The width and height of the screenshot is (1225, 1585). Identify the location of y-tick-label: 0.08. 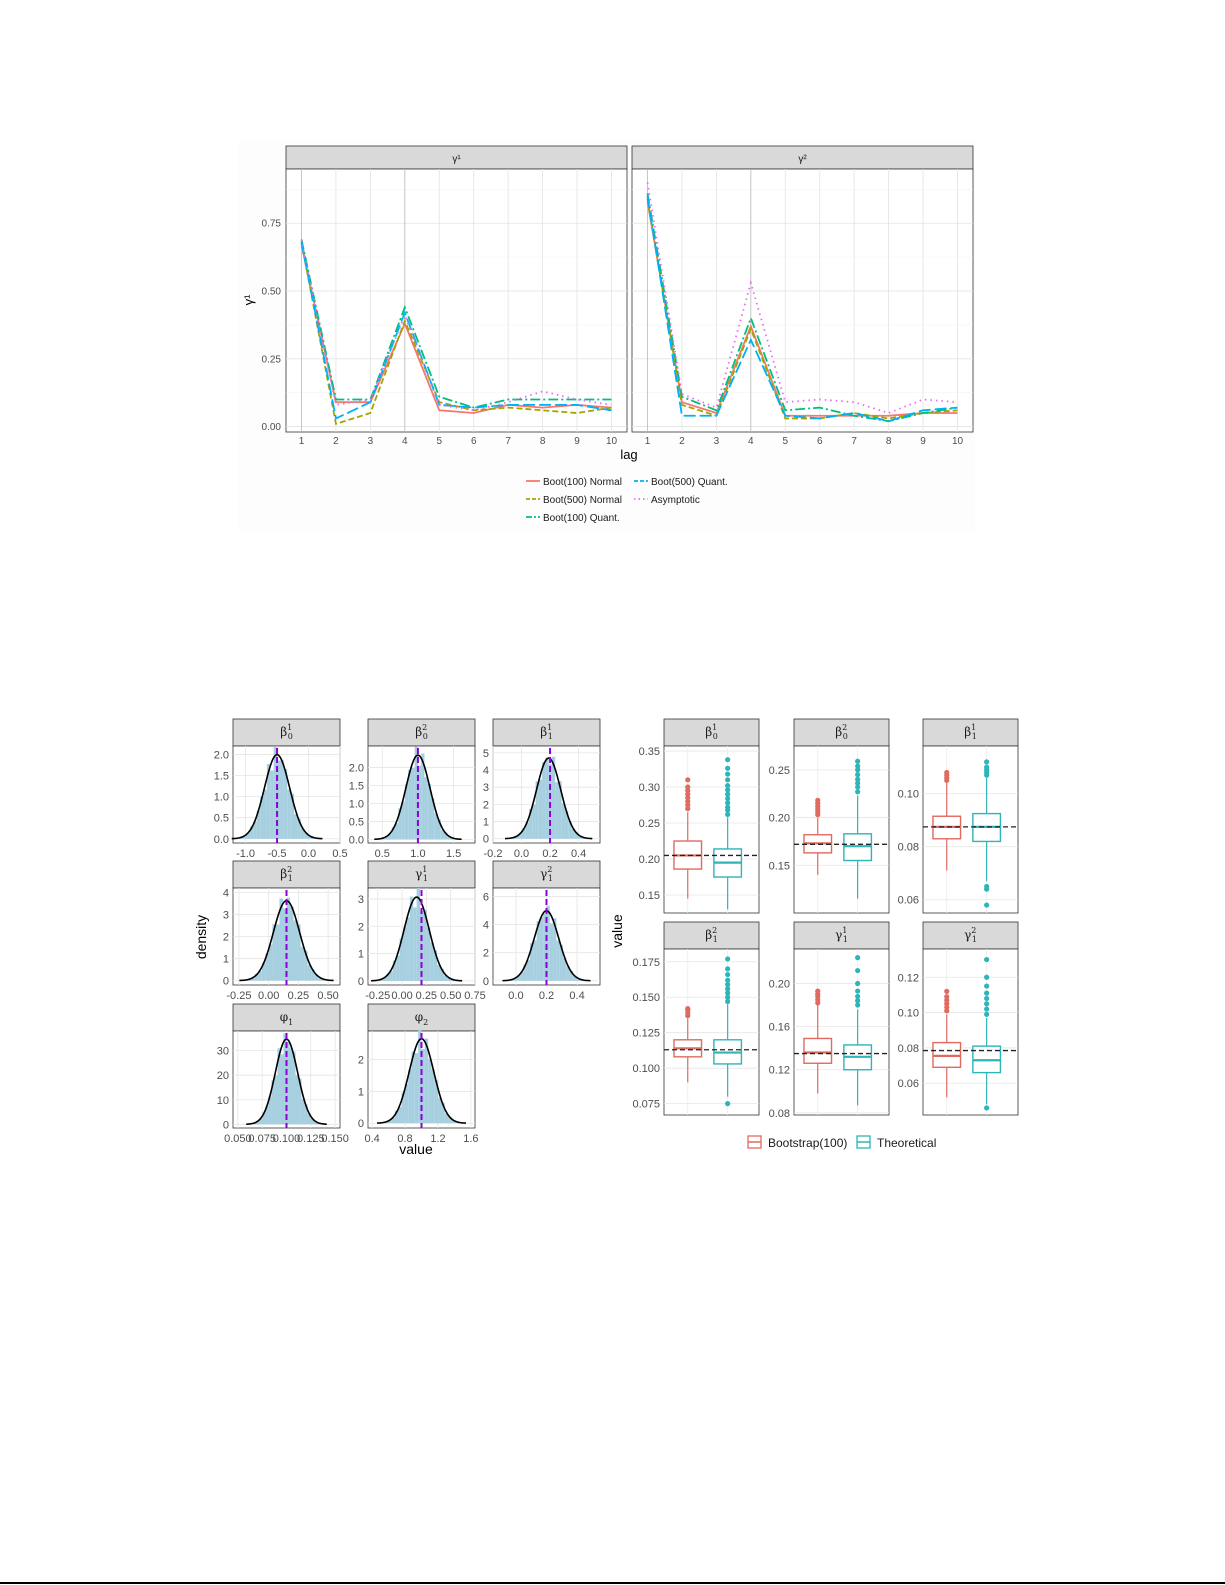
(908, 848).